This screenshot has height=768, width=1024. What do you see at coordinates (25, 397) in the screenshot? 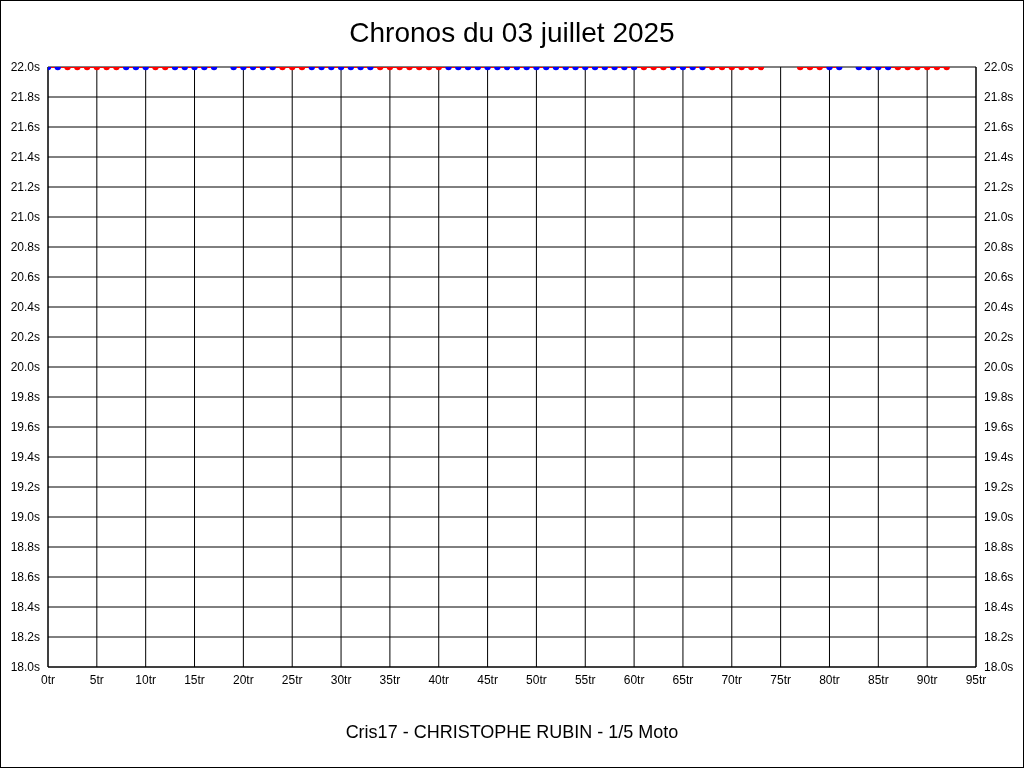
I see `y-tick-label: 19.8s` at bounding box center [25, 397].